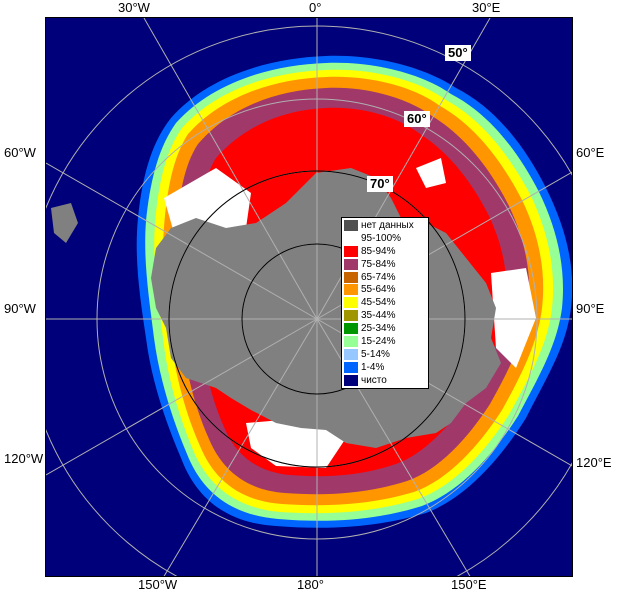 This screenshot has width=617, height=594. I want to click on legend-label: 5-14%, so click(375, 354).